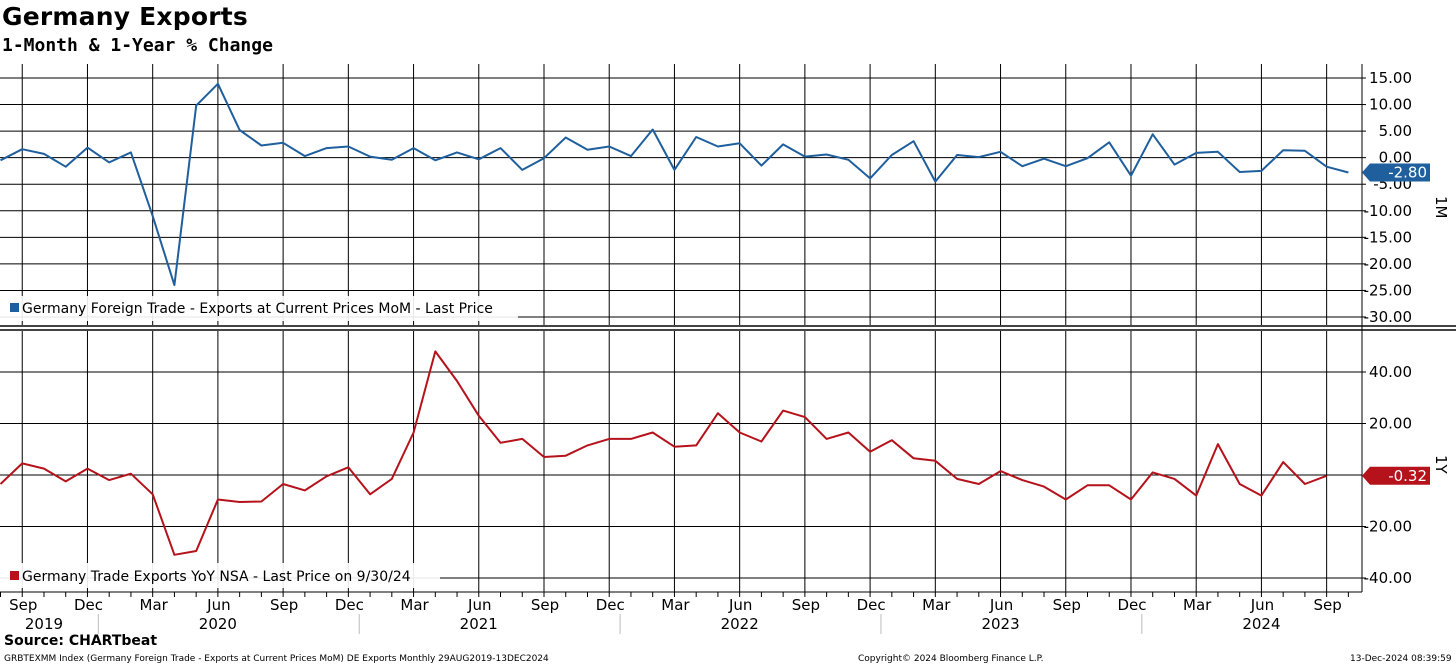 Image resolution: width=1456 pixels, height=666 pixels. I want to click on y-tick-label: 10.00, so click(1390, 105).